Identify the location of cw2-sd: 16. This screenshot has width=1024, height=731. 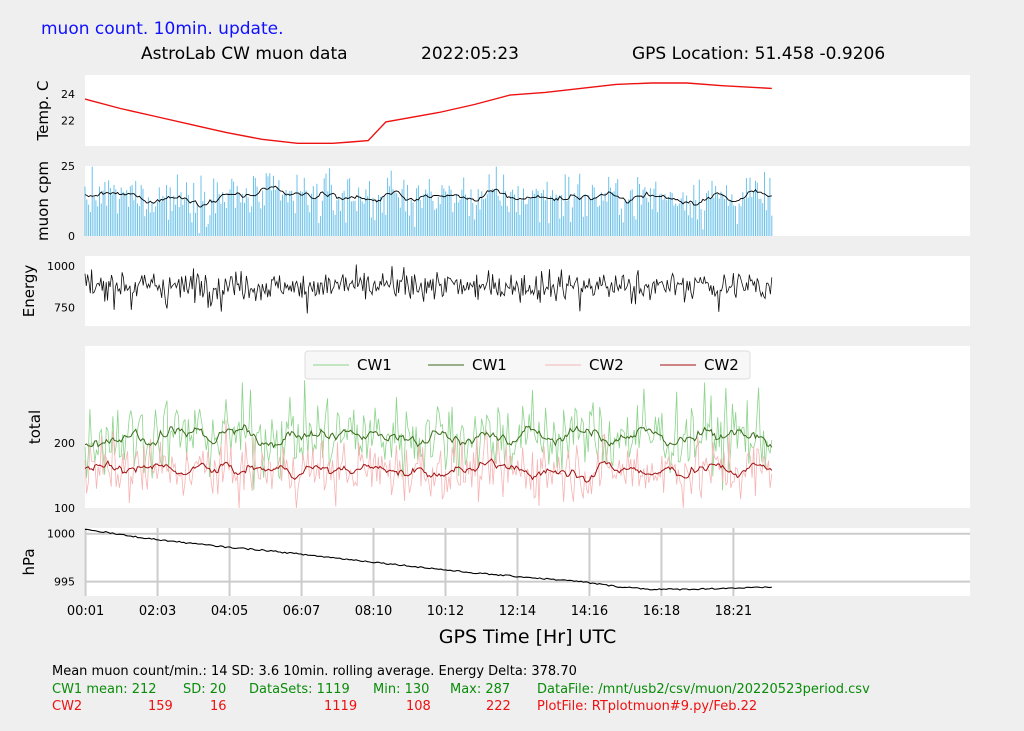
(218, 706).